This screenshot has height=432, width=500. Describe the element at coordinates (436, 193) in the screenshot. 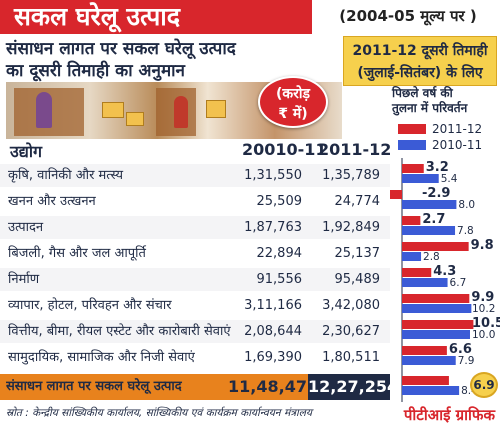

I see `bar-label-2011-12: -2.9` at that location.